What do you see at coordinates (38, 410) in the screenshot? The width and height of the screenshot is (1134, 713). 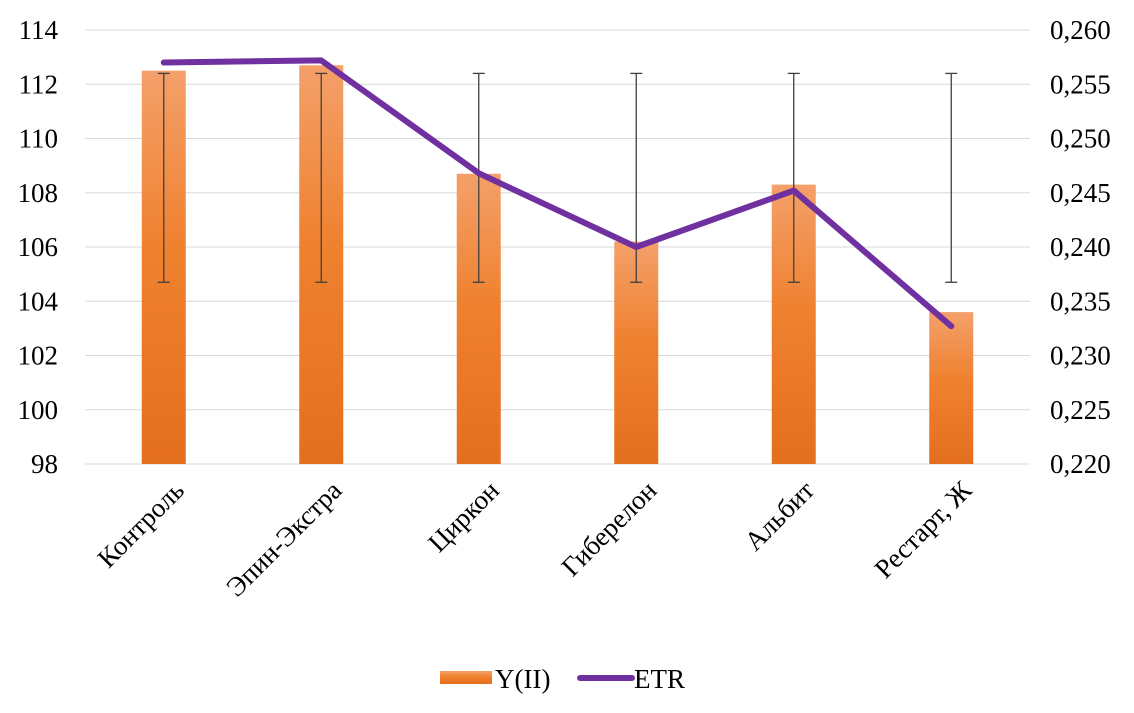 I see `left-tick-label: 100` at bounding box center [38, 410].